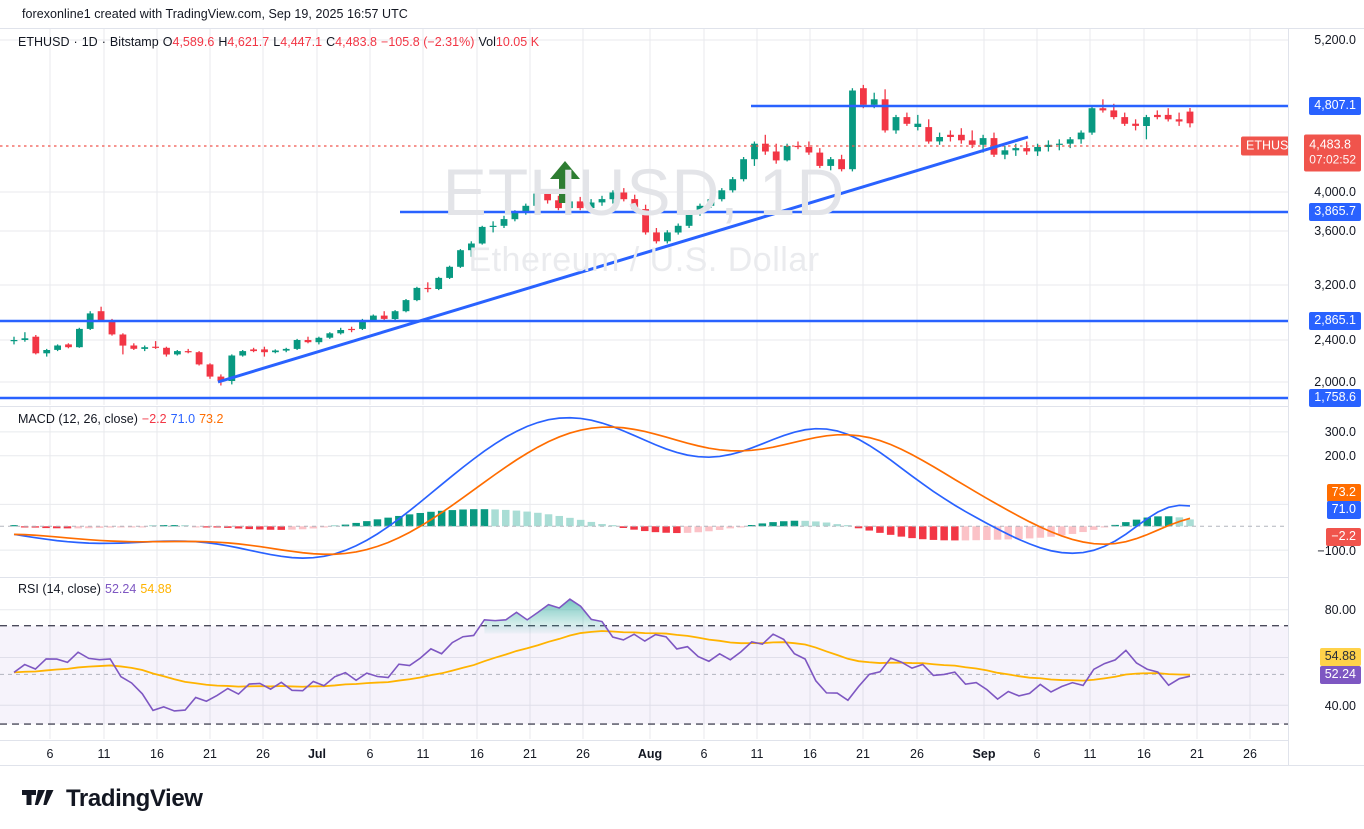 Image resolution: width=1364 pixels, height=829 pixels. Describe the element at coordinates (1340, 675) in the screenshot. I see `rsi-badge-rsi: 52.24` at that location.